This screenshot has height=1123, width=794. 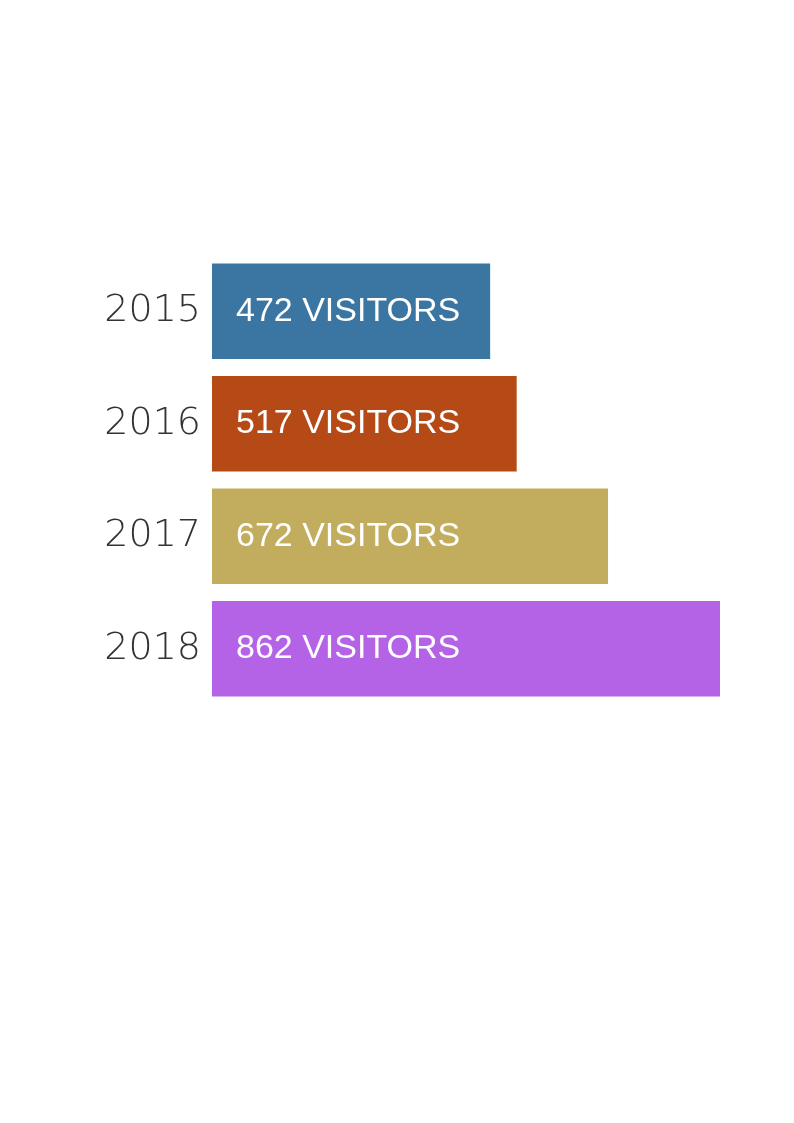 I want to click on data-label: 672 VISITORS, so click(x=348, y=533).